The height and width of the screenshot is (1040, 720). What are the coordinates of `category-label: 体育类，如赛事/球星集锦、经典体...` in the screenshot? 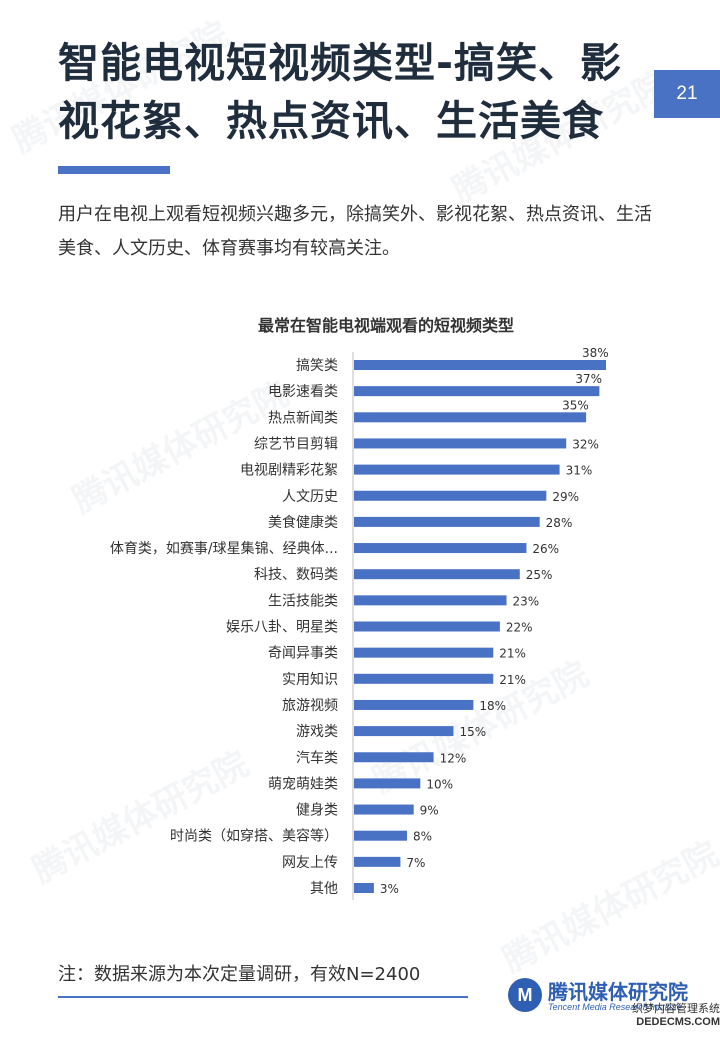 It's located at (224, 548).